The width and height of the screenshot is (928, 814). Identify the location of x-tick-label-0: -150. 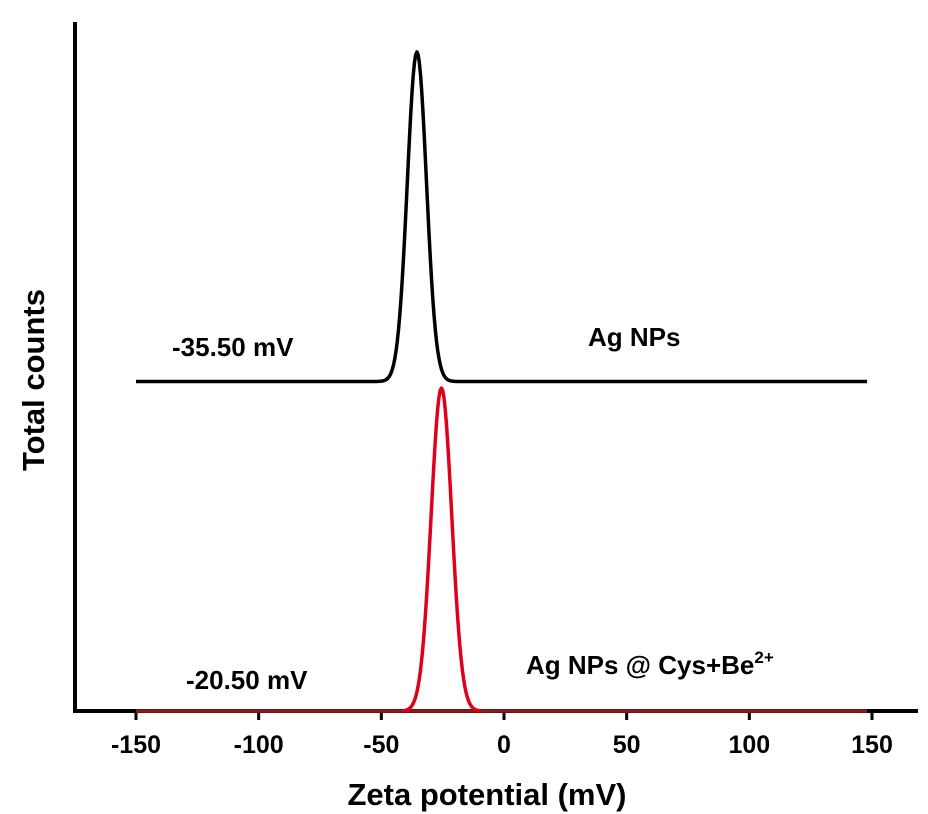
(136, 745).